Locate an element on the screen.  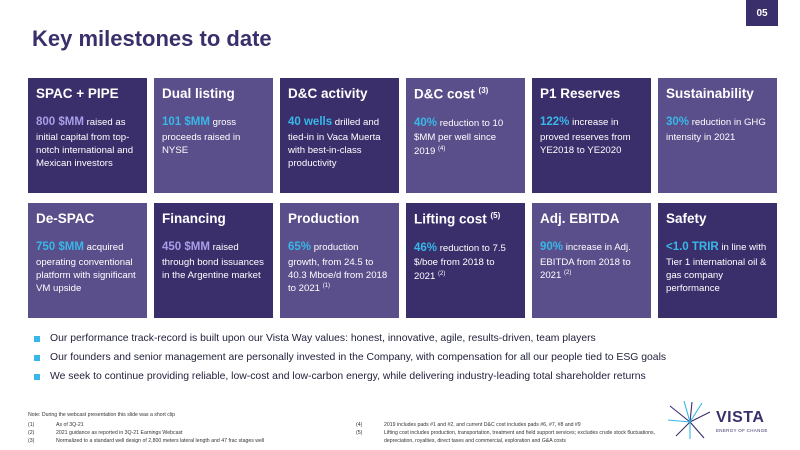
tile-body: 101 $MM gross proceeds raised in NYSE is located at coordinates (213, 136).